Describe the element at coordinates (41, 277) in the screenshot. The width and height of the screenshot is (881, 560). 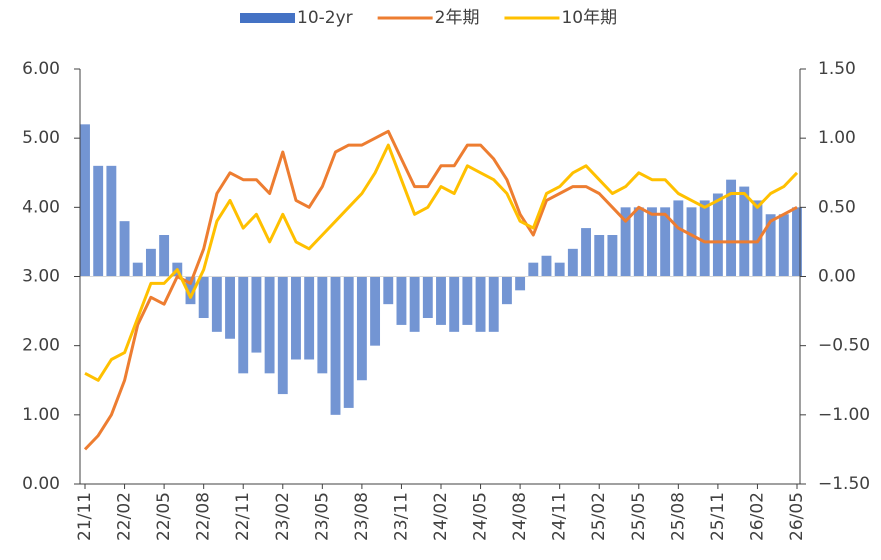
I see `y-tick-label: 3.00` at that location.